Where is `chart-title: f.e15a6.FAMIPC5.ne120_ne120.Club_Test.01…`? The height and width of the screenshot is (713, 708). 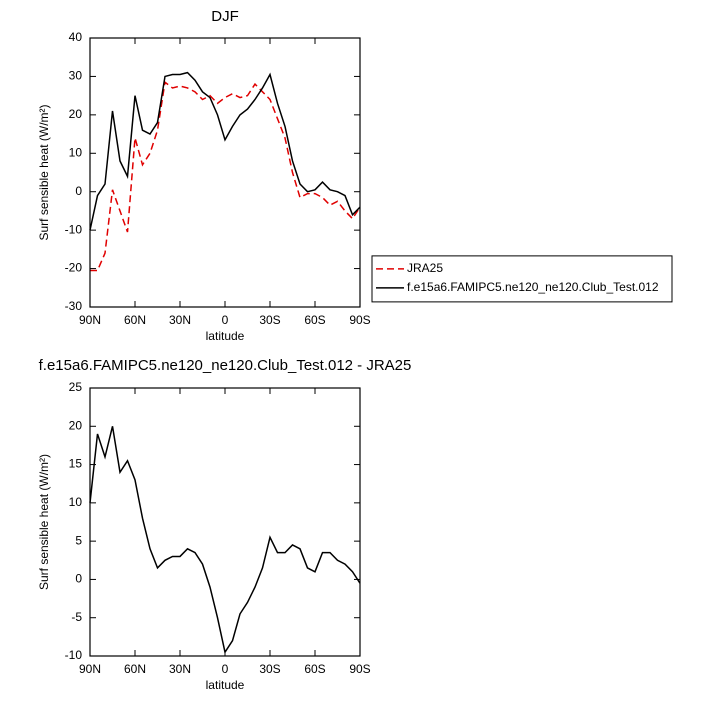 chart-title: f.e15a6.FAMIPC5.ne120_ne120.Club_Test.01… is located at coordinates (225, 365).